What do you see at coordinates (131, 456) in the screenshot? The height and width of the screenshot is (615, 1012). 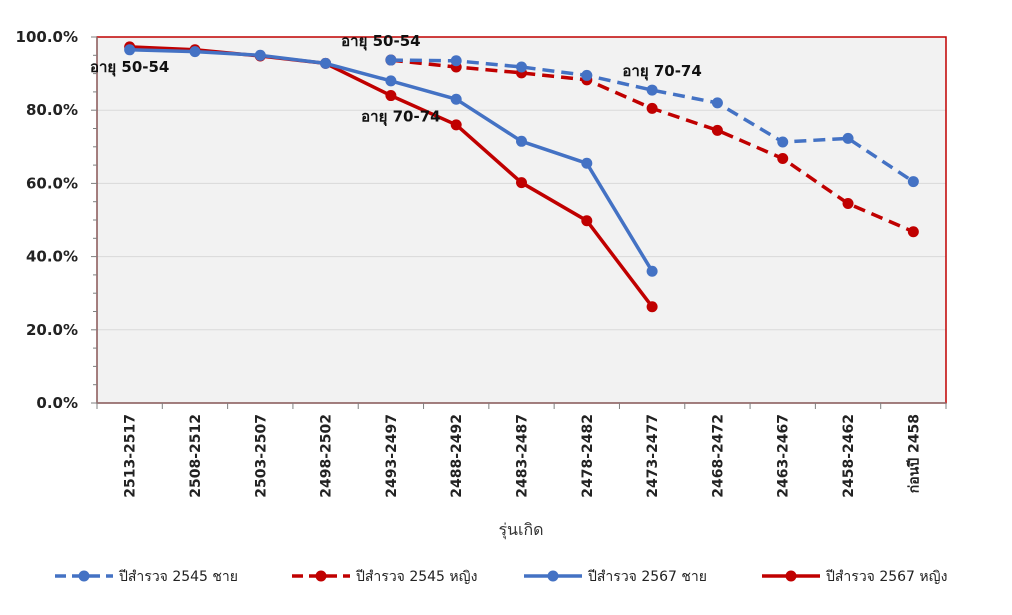 I see `x-tick-label: 2513-2517` at bounding box center [131, 456].